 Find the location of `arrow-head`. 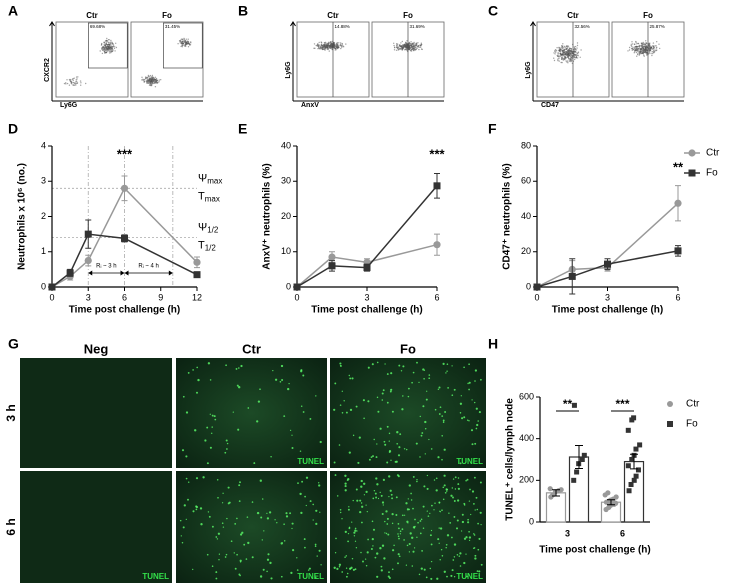

arrow-head is located at coordinates (52, 24).